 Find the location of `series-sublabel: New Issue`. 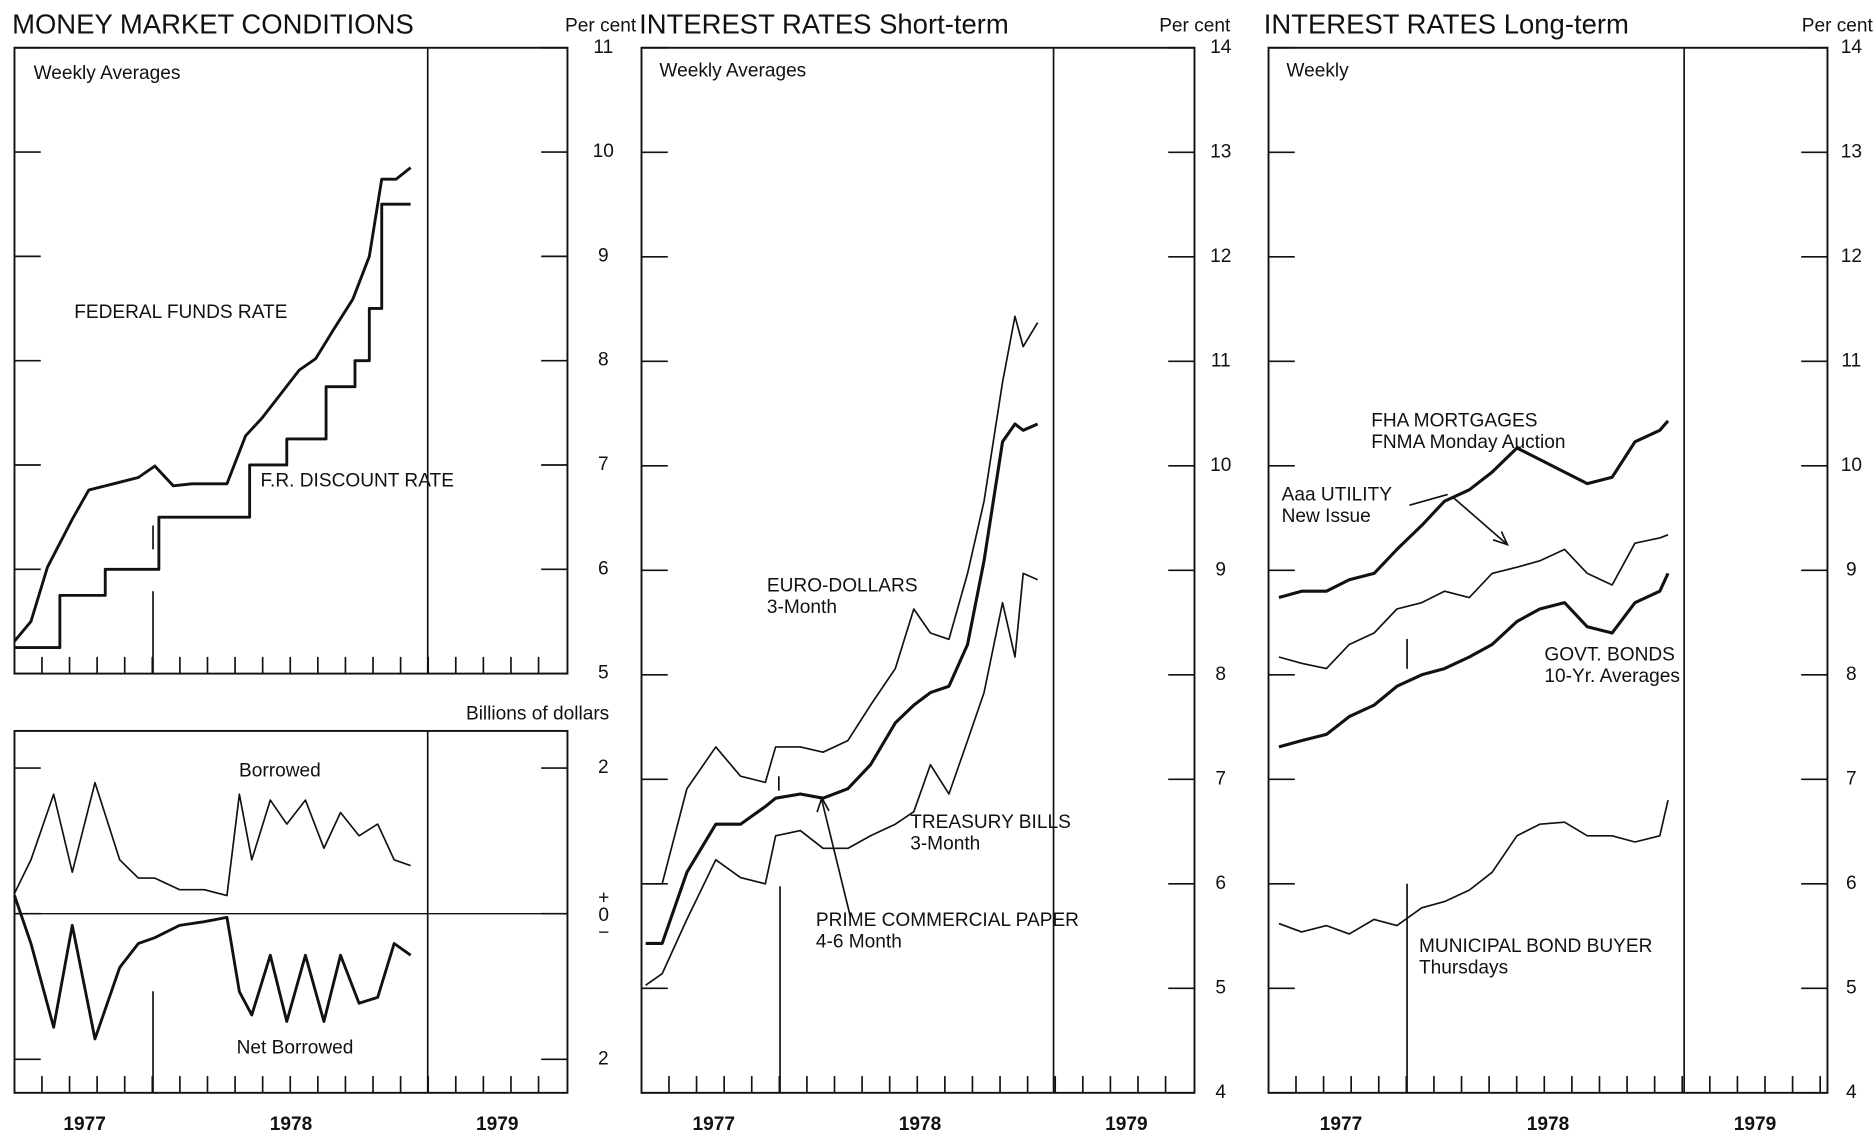

series-sublabel: New Issue is located at coordinates (1326, 516).